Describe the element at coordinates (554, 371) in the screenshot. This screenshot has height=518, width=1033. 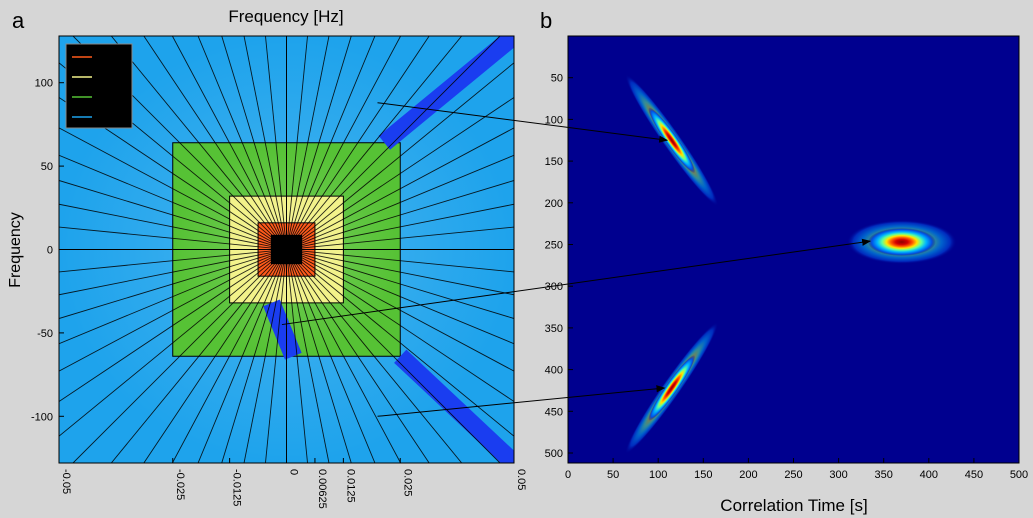
I see `y-tick-label: 400` at that location.